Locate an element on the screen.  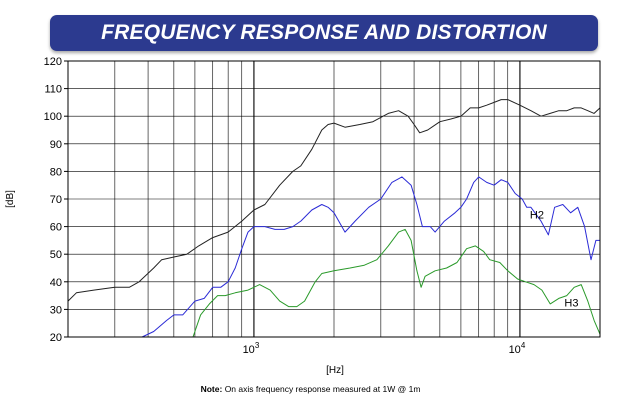
x-tick-label: 10⁴ is located at coordinates (517, 348).